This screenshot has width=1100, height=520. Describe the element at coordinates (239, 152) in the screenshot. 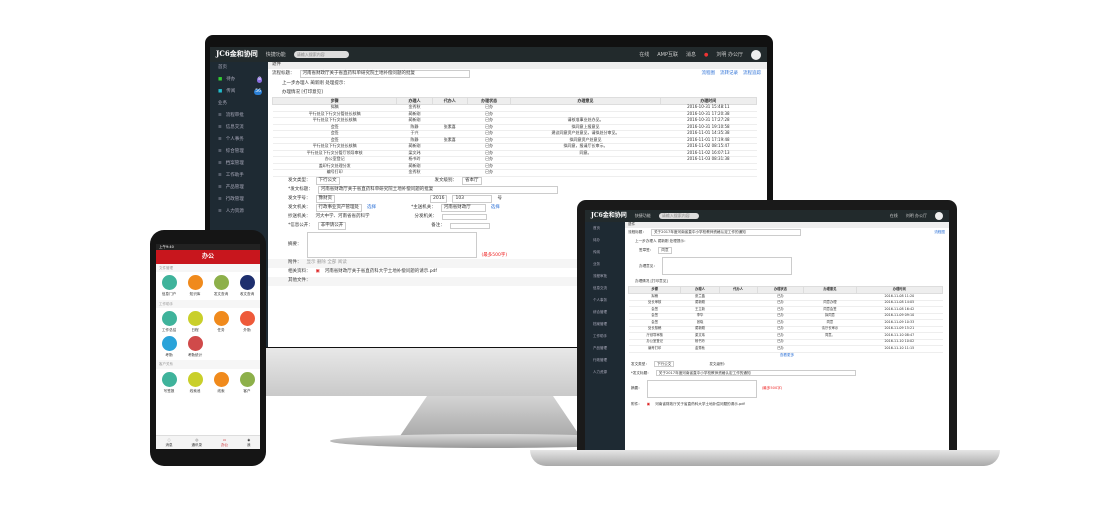

I see `sidebar-item: ≡ 综合管理` at that location.